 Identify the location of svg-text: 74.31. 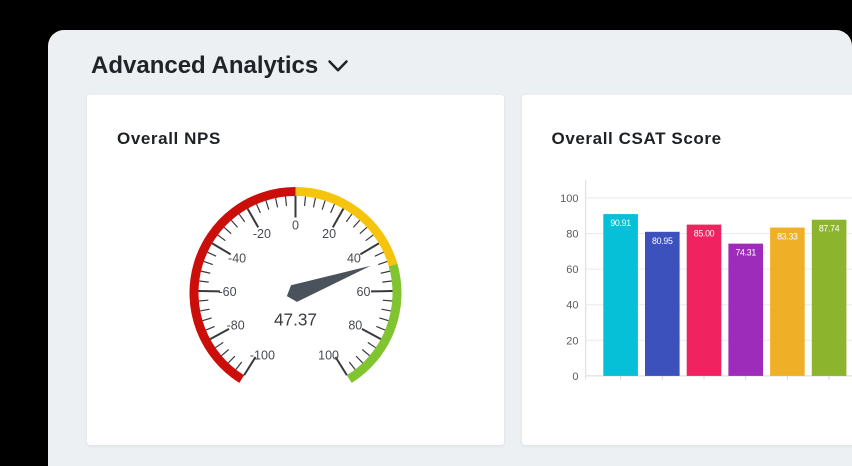
(745, 253).